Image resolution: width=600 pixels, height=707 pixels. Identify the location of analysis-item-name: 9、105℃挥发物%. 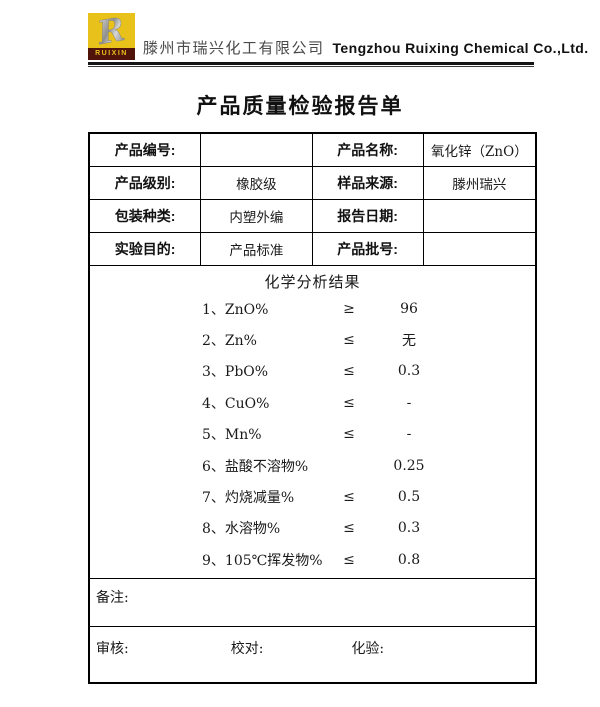
(262, 560).